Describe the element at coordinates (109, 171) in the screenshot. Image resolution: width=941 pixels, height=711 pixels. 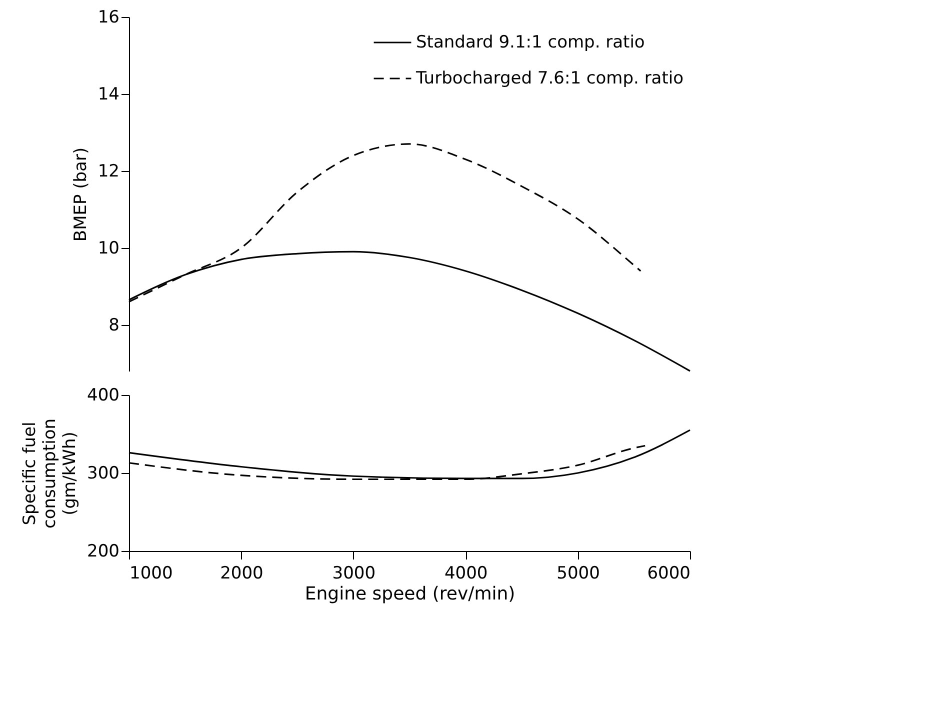
I see `y-tick-label: 12` at that location.